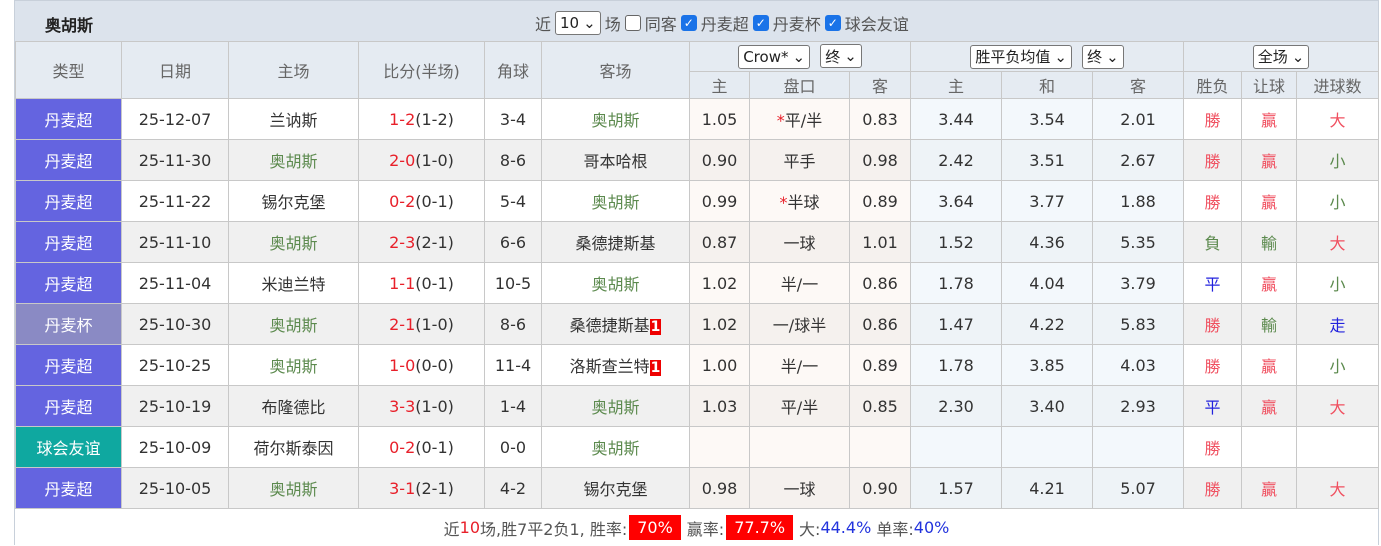 This screenshot has width=1381, height=546. I want to click on eu-home-odds: 1.57, so click(956, 488).